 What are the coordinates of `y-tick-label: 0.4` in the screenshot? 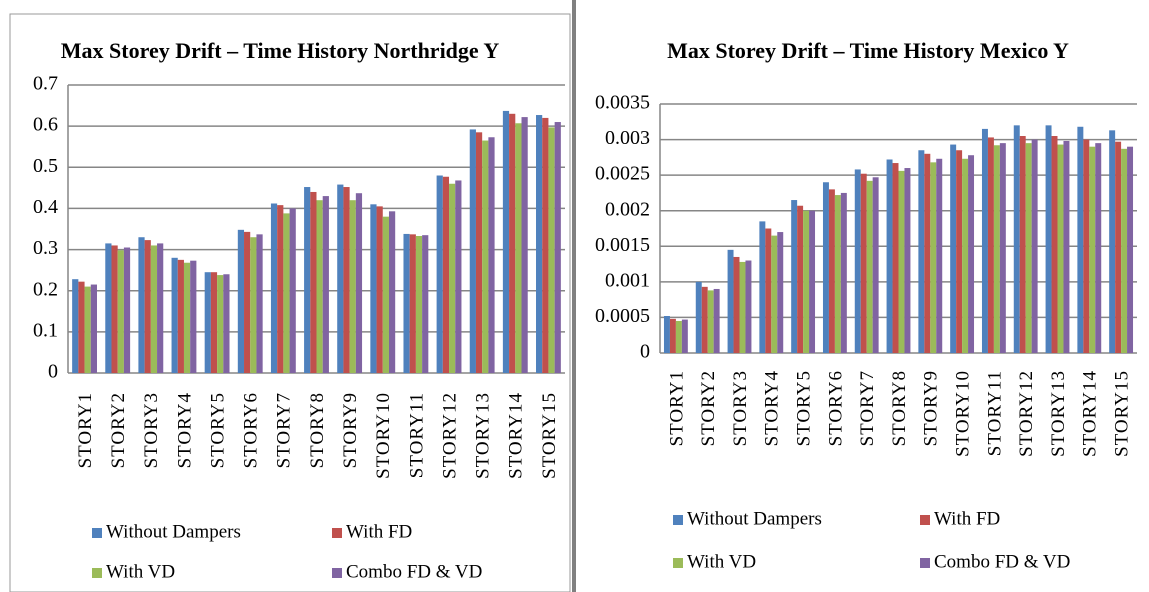 It's located at (45, 207).